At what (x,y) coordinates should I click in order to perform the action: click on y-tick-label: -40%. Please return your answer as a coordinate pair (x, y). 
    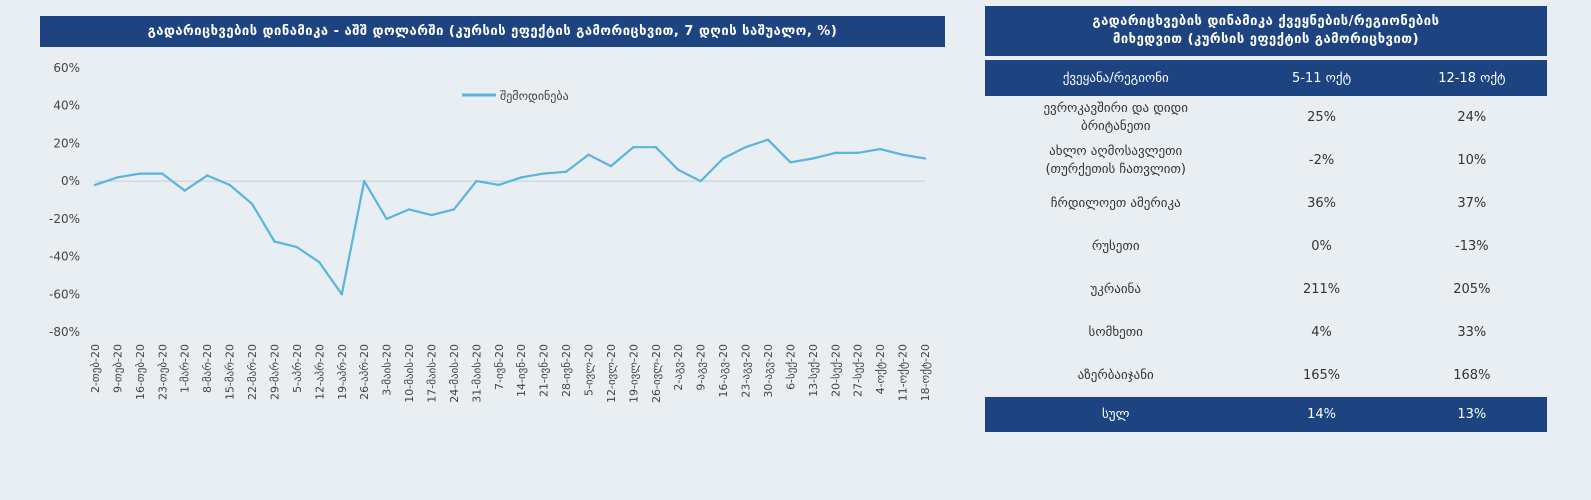
    Looking at the image, I should click on (64, 257).